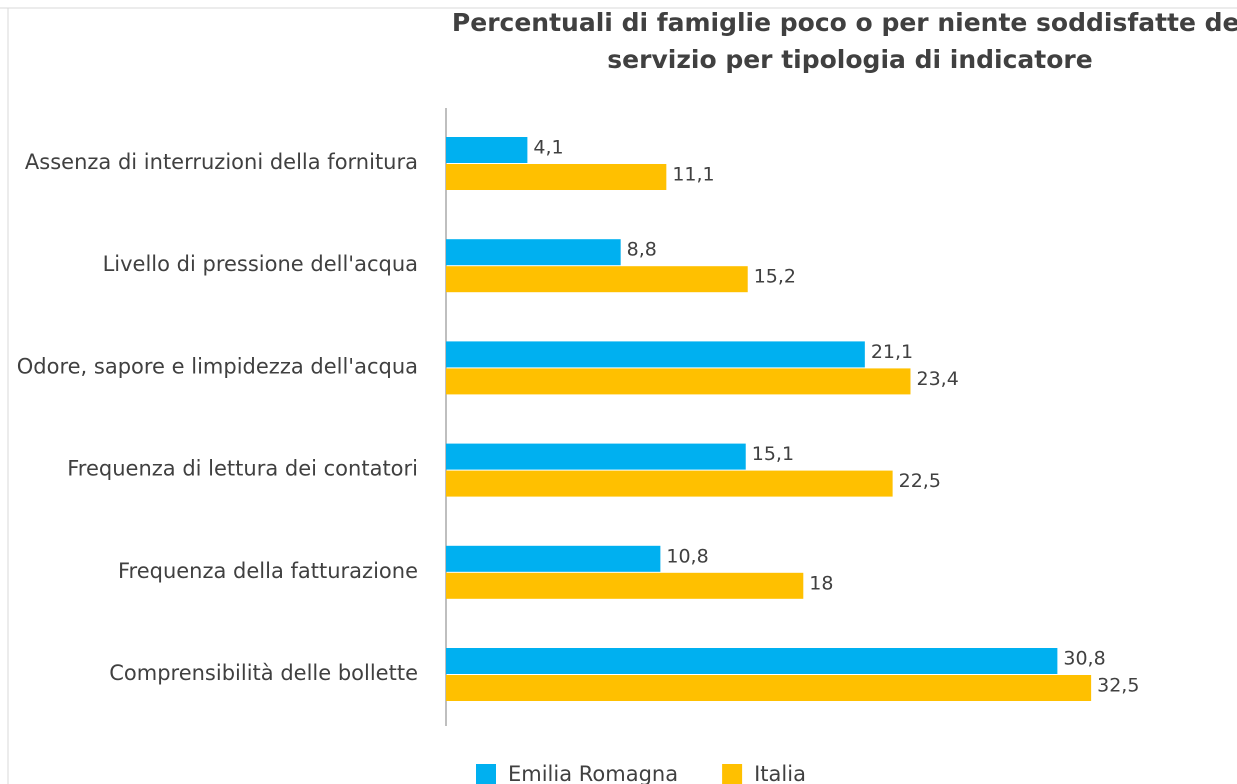  What do you see at coordinates (773, 454) in the screenshot?
I see `data-label: 15,1` at bounding box center [773, 454].